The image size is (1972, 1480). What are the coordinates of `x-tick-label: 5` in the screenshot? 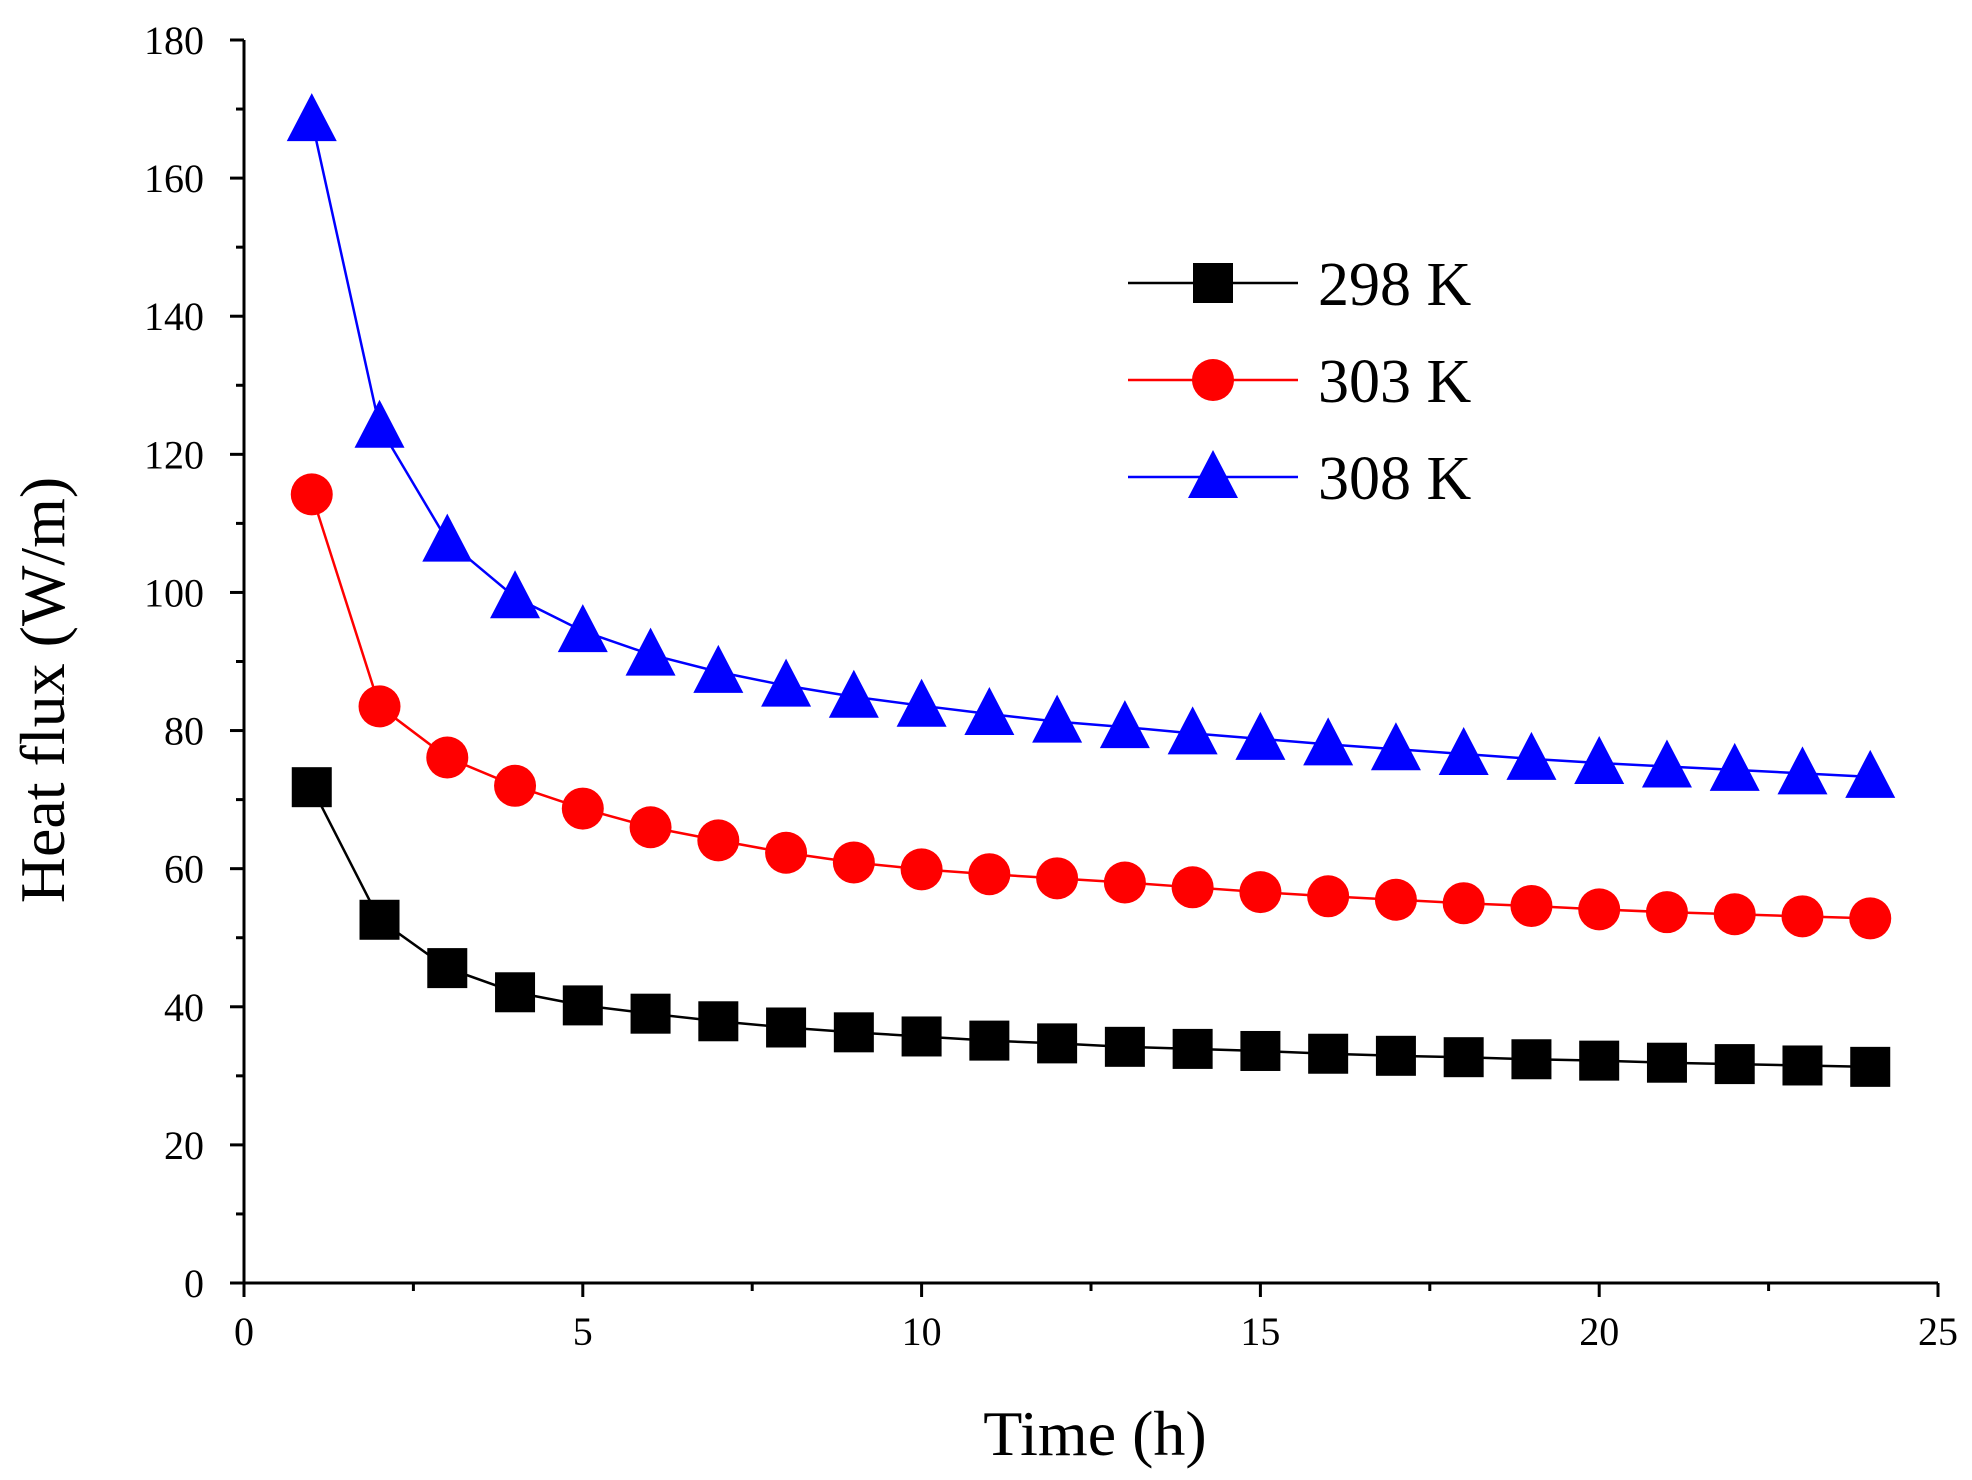 It's located at (583, 1331).